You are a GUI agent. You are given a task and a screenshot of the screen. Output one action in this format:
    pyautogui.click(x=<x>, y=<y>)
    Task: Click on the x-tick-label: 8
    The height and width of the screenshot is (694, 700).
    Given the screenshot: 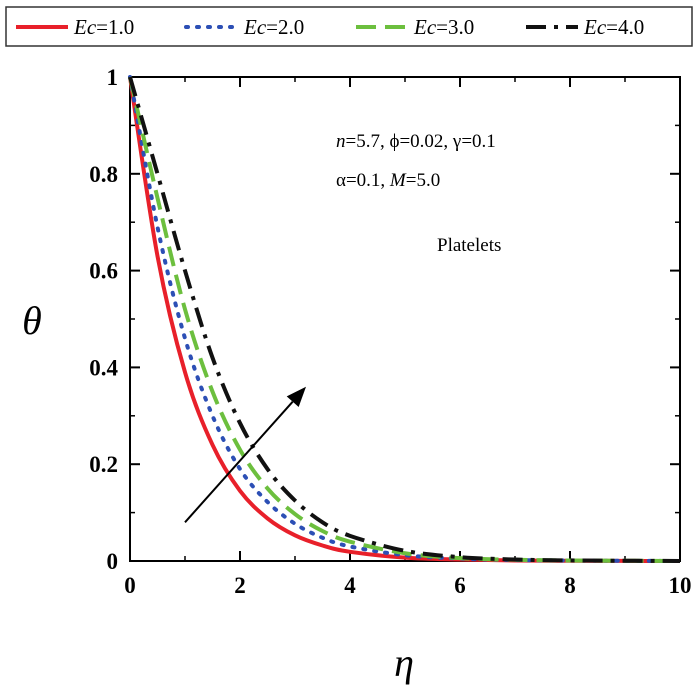 What is the action you would take?
    pyautogui.click(x=570, y=585)
    